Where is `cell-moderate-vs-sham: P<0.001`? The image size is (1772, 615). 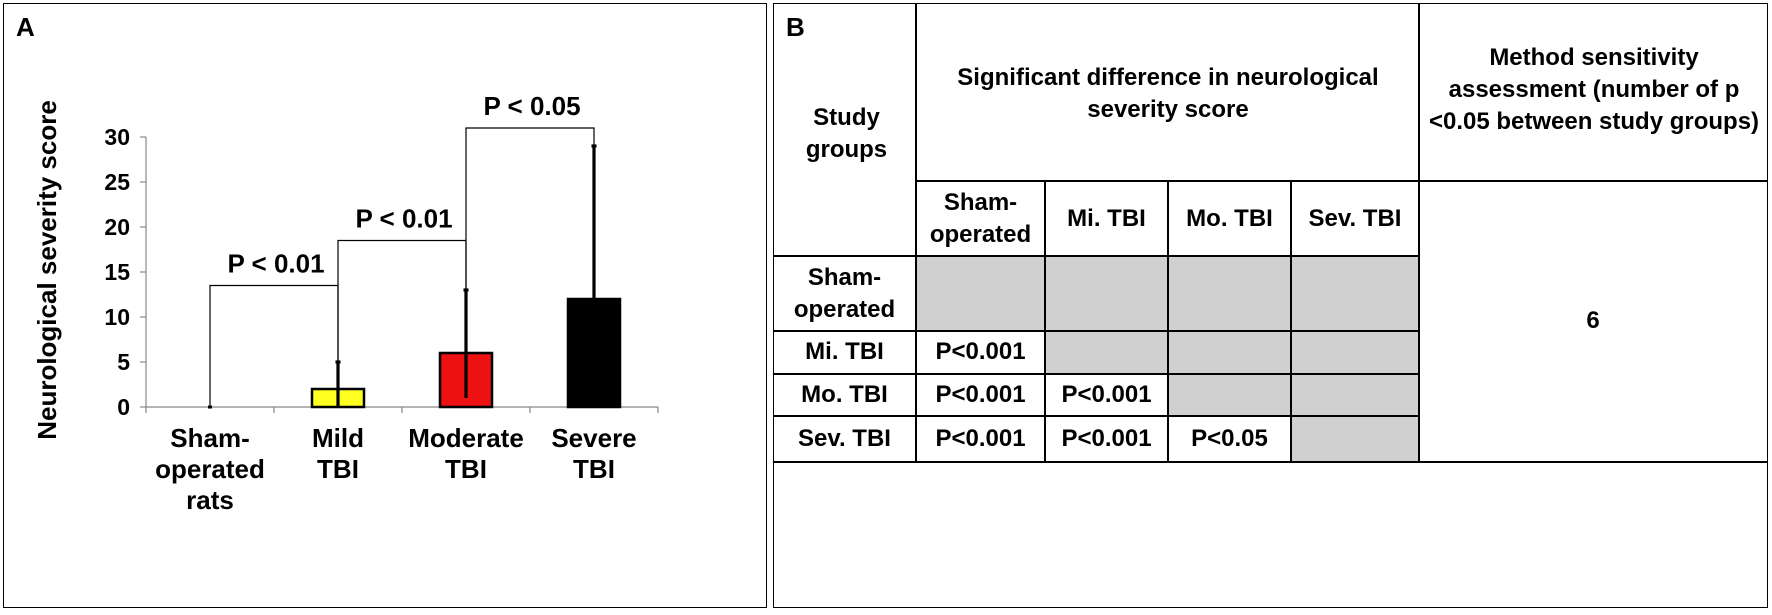 cell-moderate-vs-sham: P<0.001 is located at coordinates (980, 394).